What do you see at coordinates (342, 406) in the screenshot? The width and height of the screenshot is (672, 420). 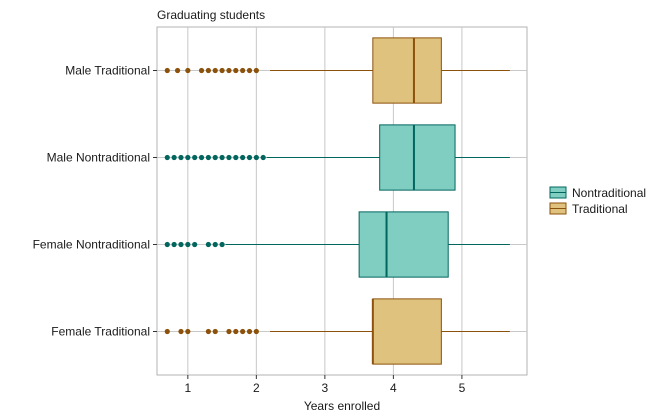 I see `x-axis-title: Years enrolled` at bounding box center [342, 406].